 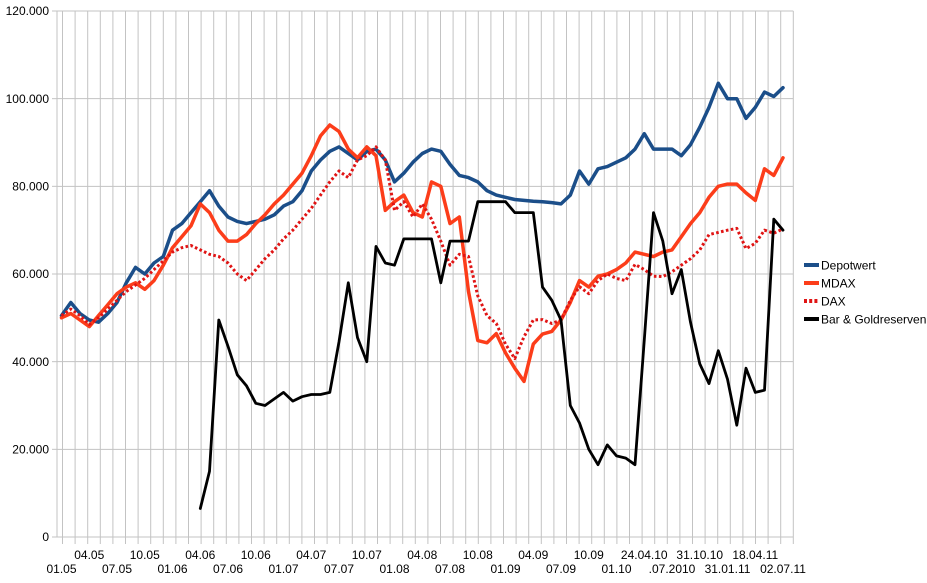 I want to click on legend: Depotwert MDAX DAX Bar & Goldreserven, so click(x=865, y=293).